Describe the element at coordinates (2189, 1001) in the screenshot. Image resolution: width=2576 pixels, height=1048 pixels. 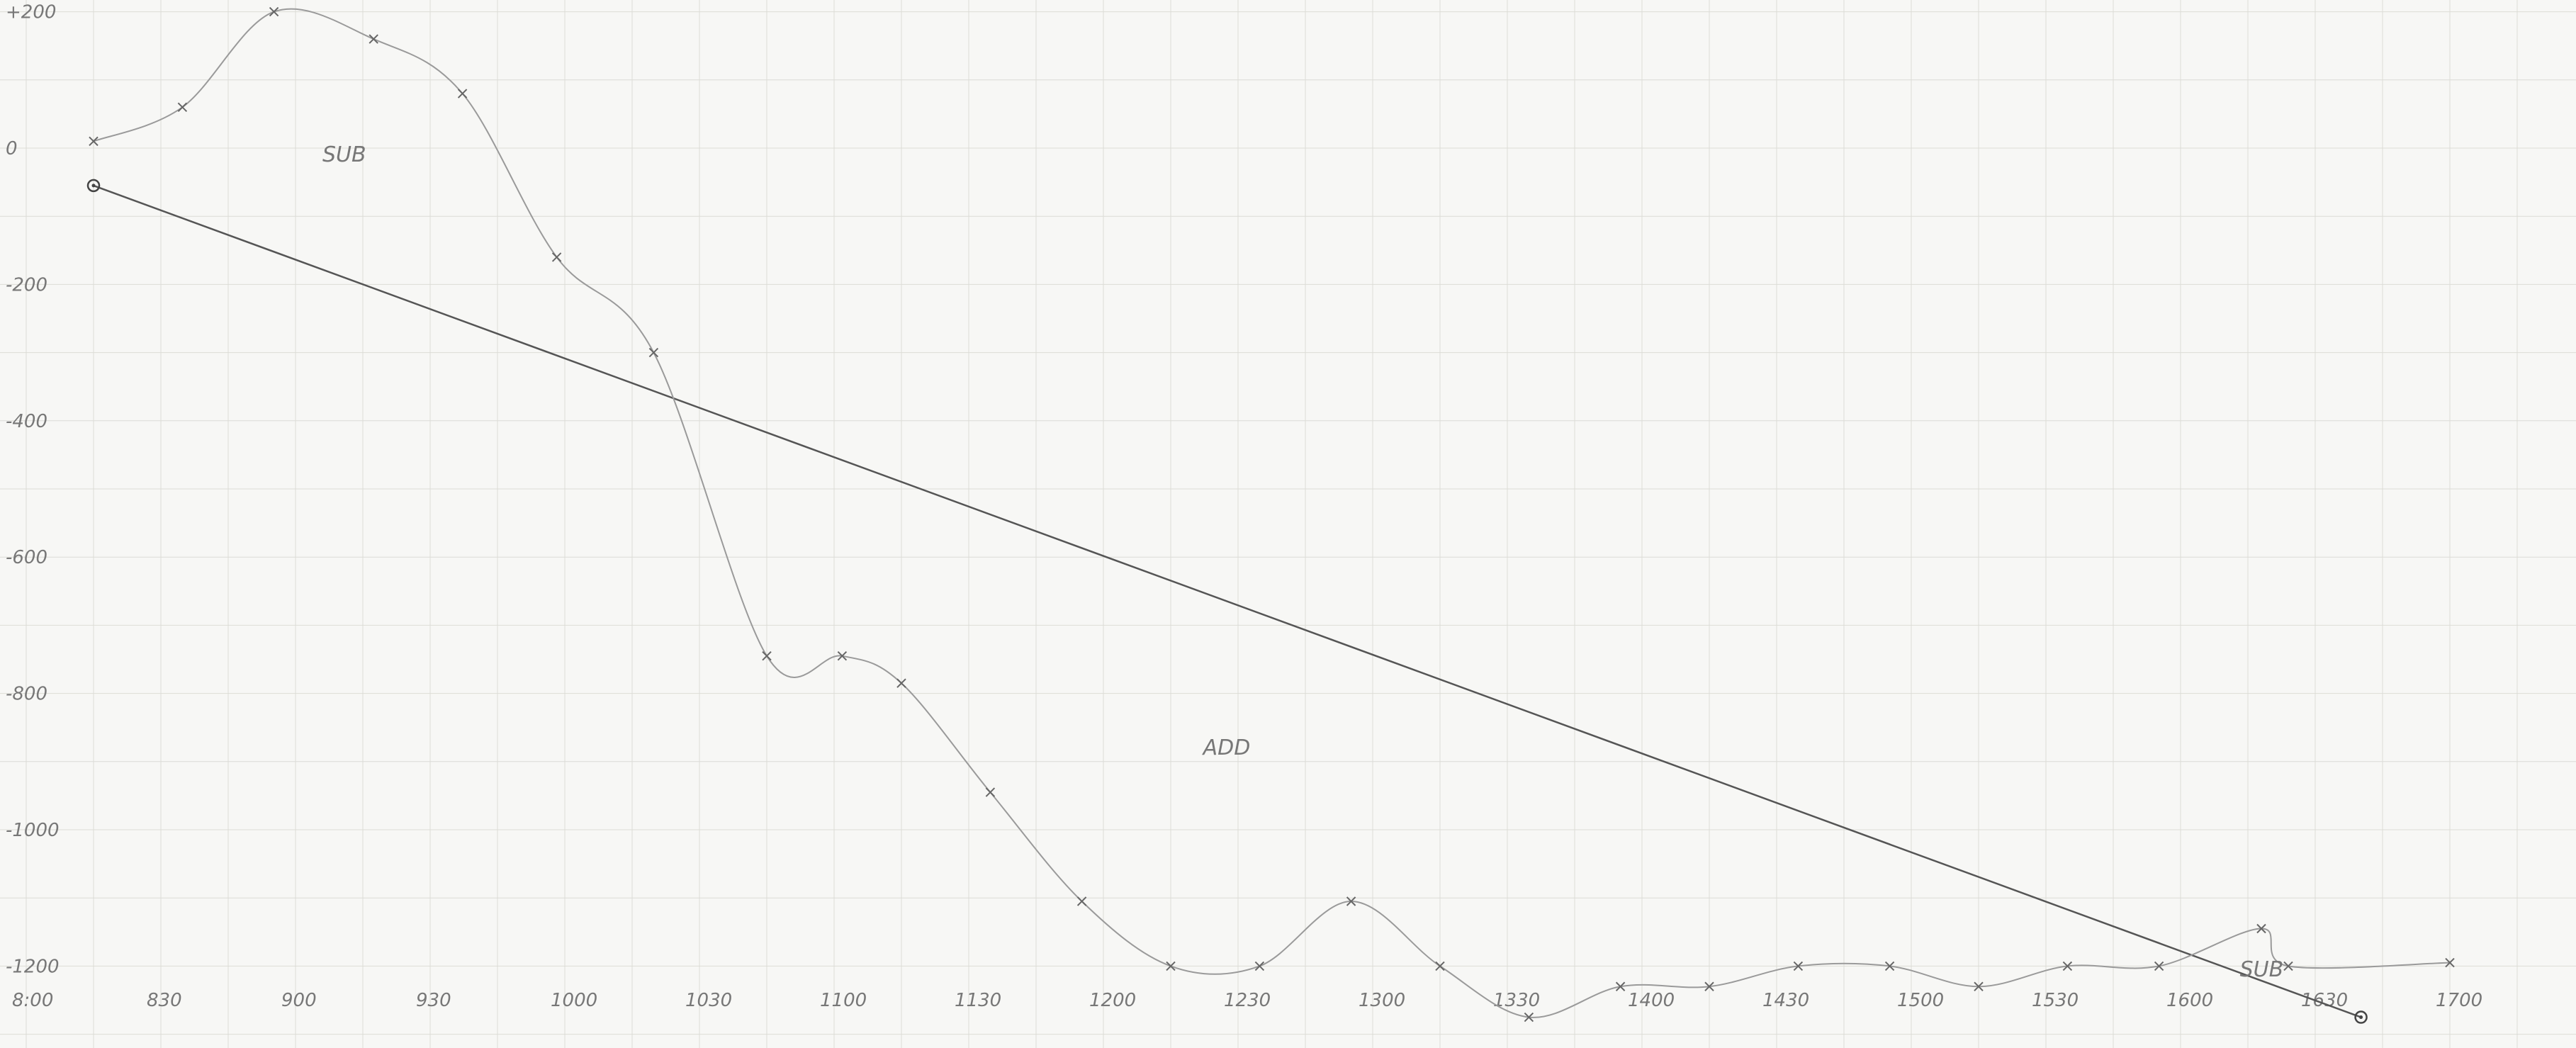
I see `x-tick-label: 1600` at that location.